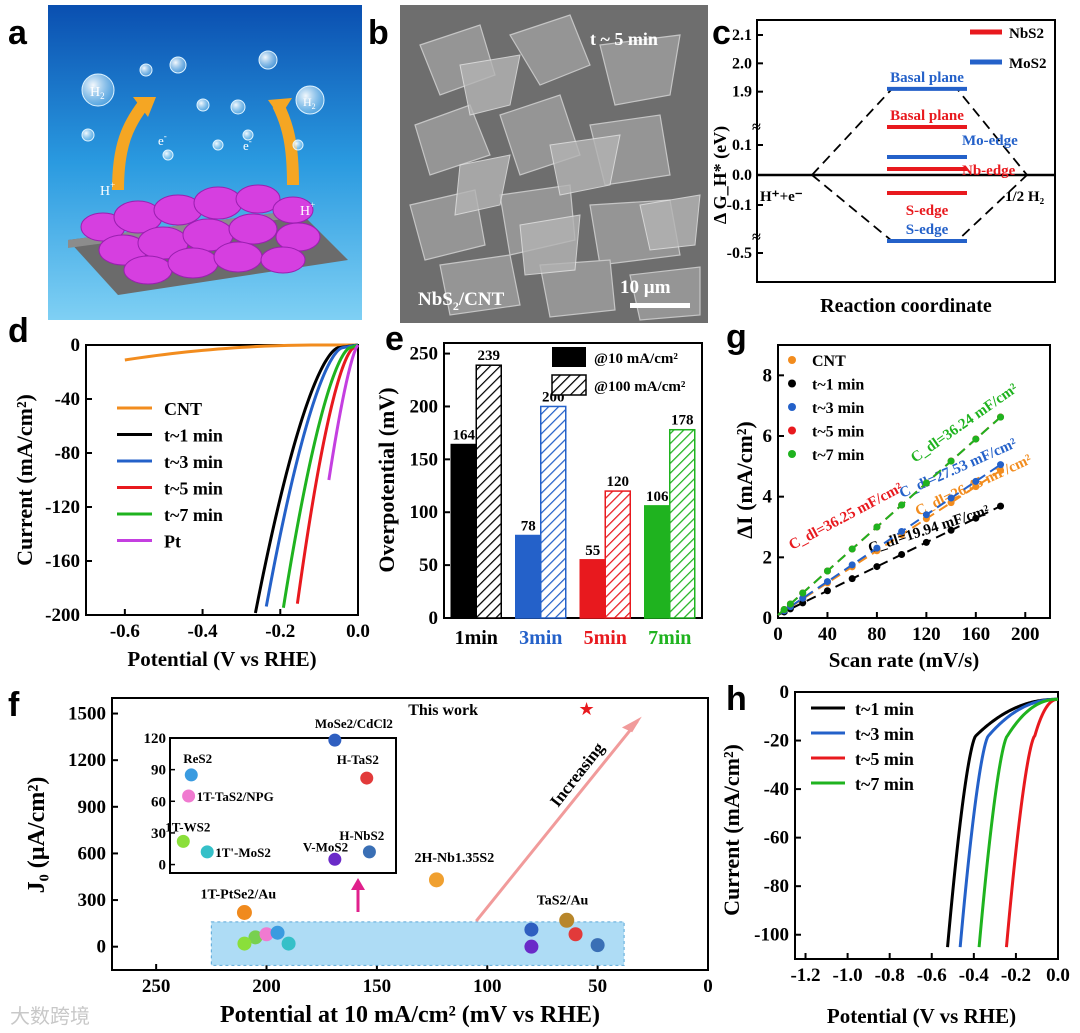 The height and width of the screenshot is (1033, 1080). I want to click on e-value-label: 120, so click(618, 482).